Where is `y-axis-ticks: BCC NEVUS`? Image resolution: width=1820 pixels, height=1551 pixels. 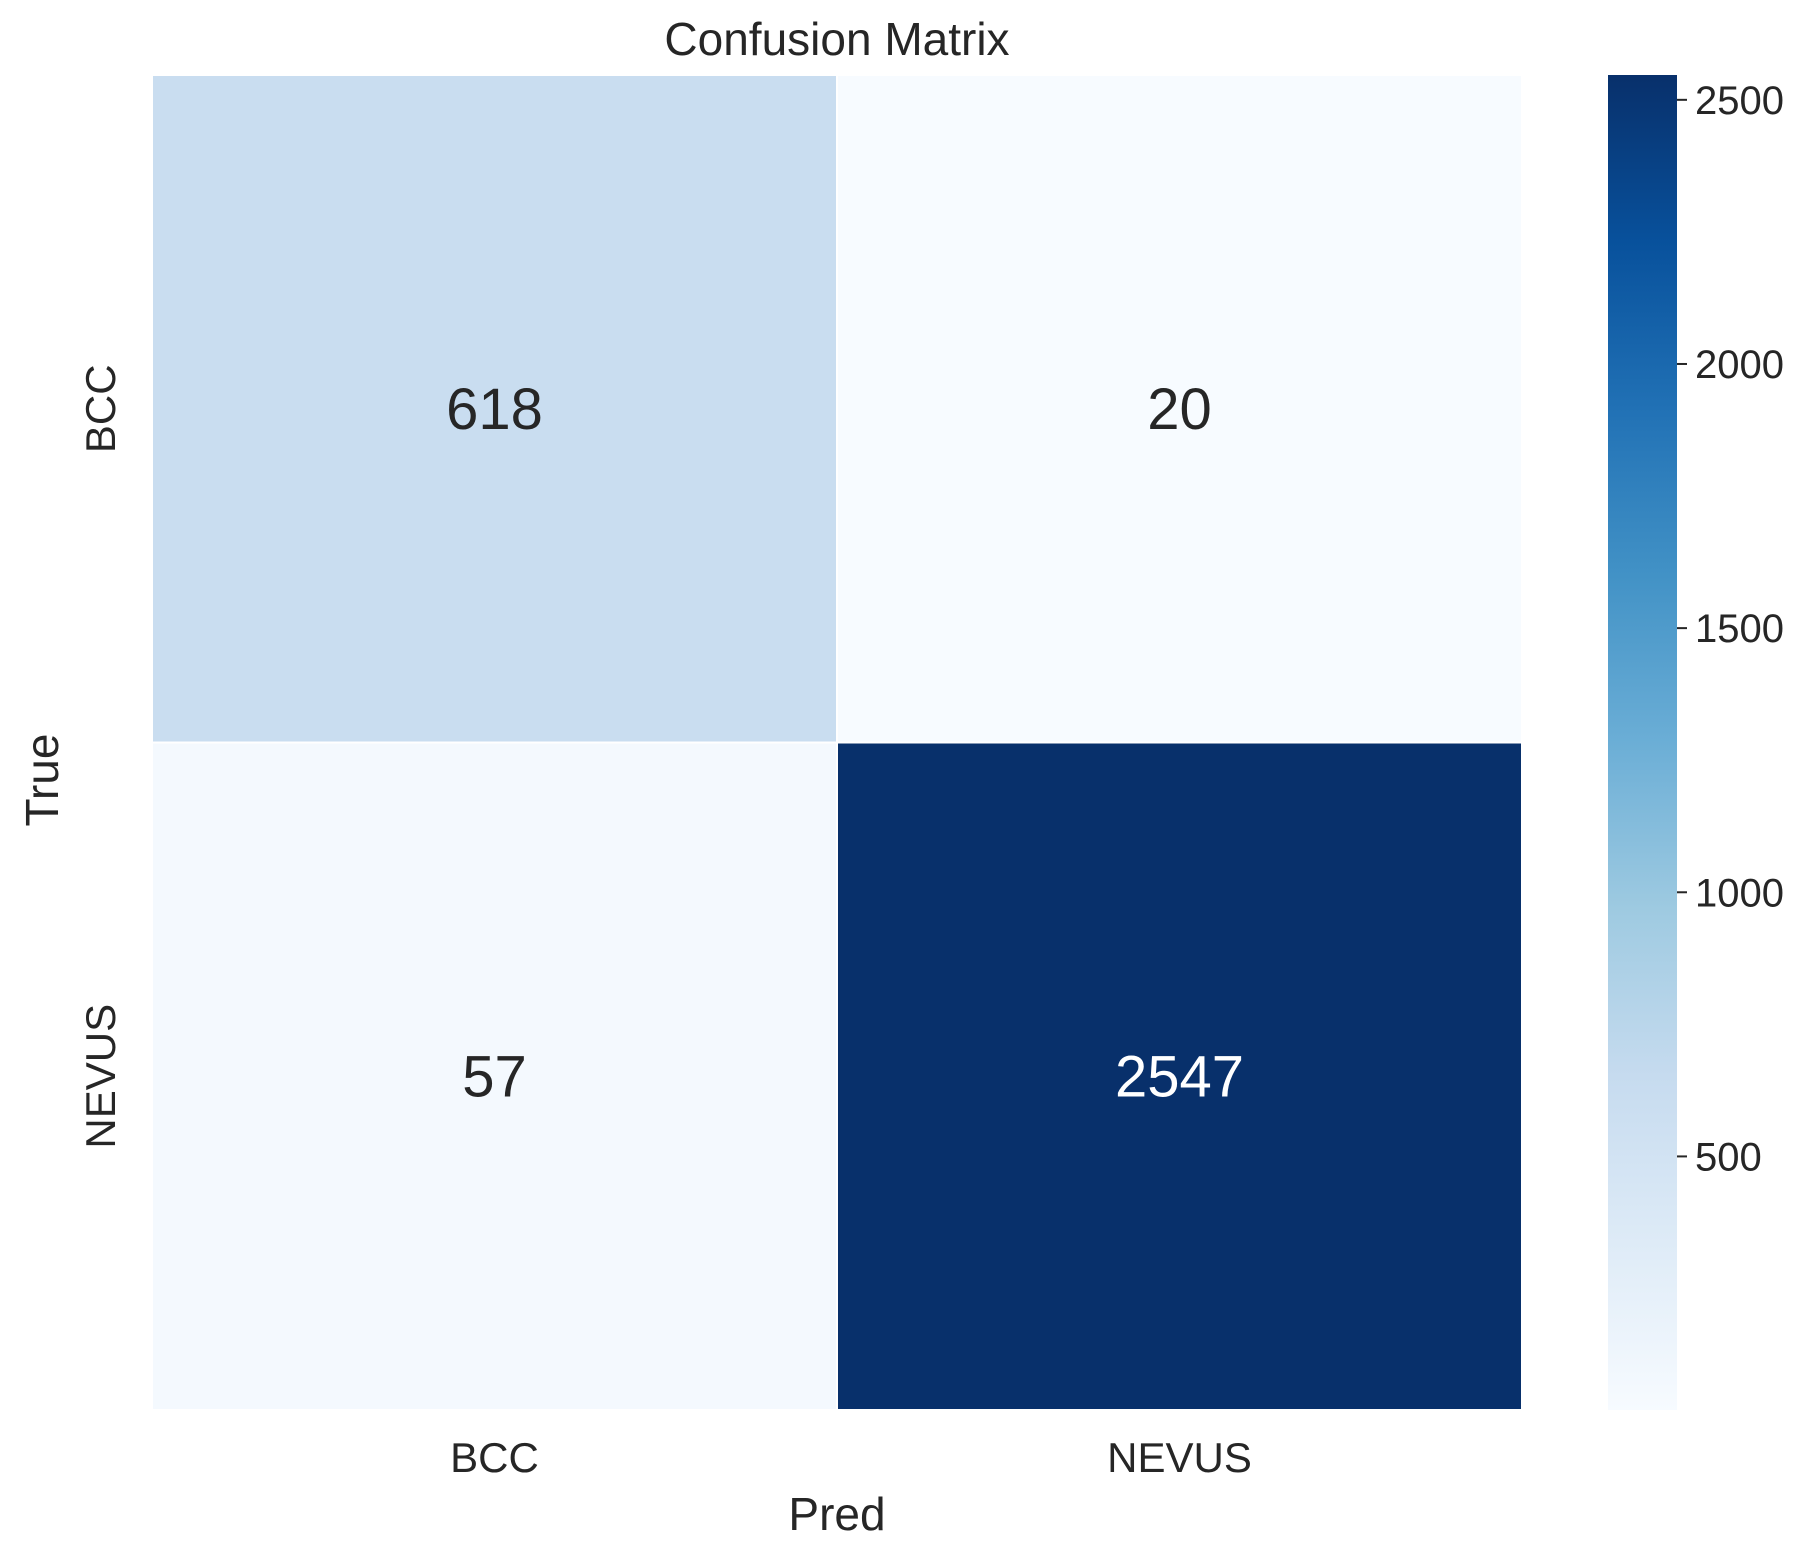 y-axis-ticks: BCC NEVUS is located at coordinates (100, 756).